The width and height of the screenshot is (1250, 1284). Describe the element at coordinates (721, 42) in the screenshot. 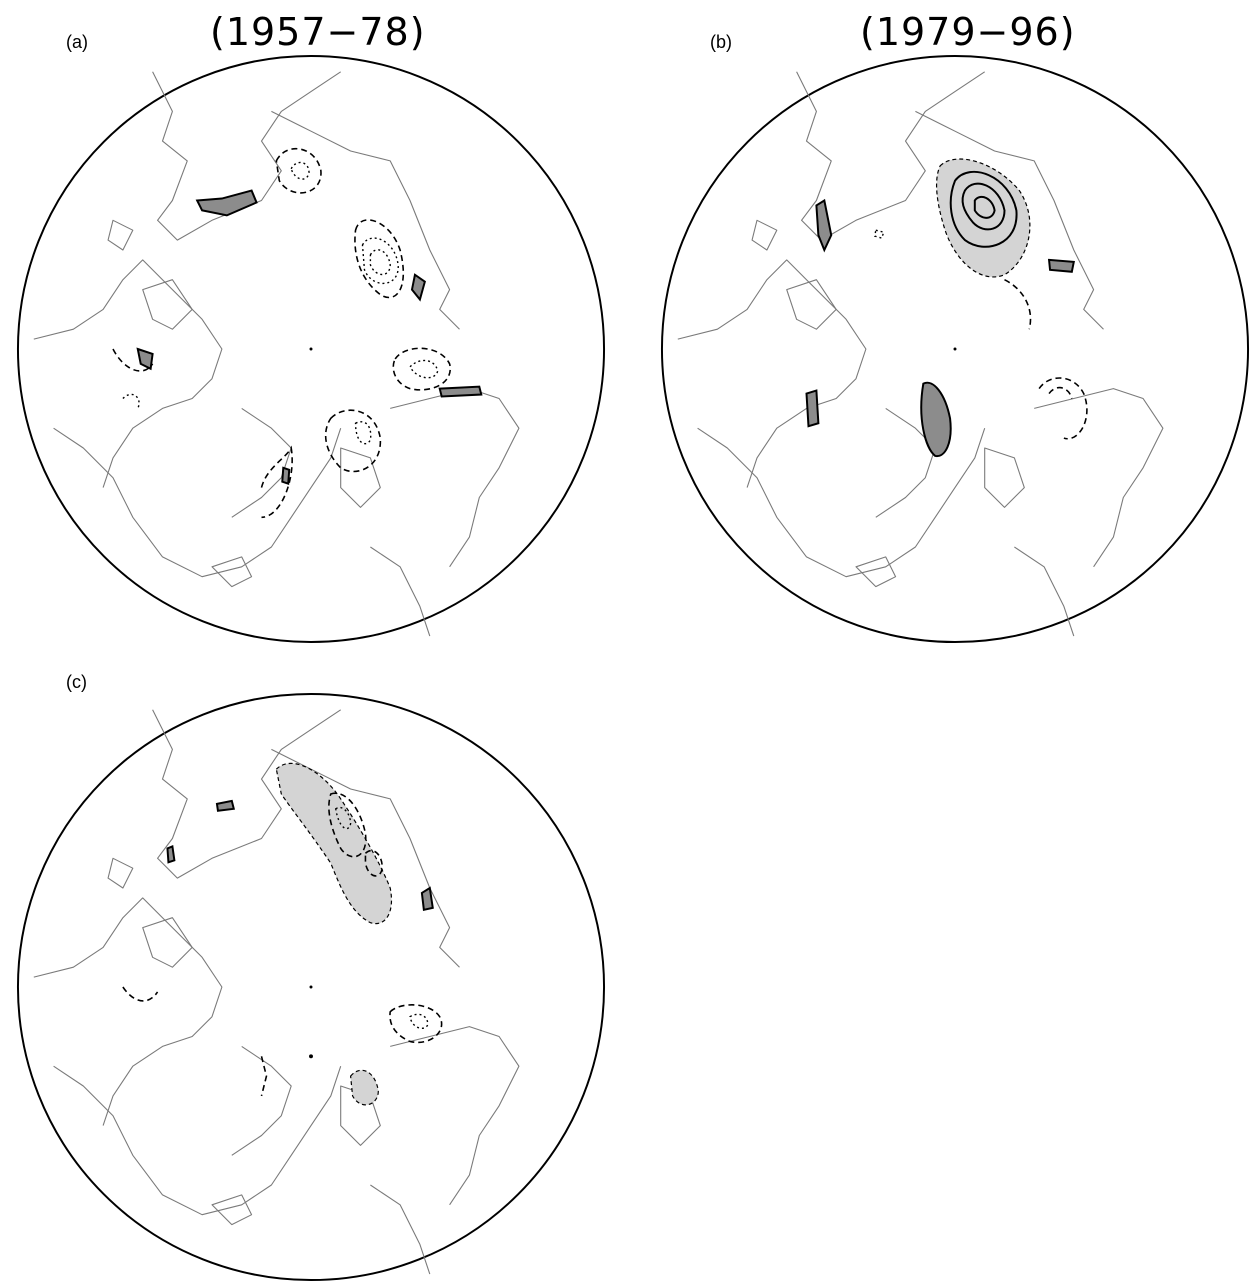

I see `panel-b-label: (b)` at that location.